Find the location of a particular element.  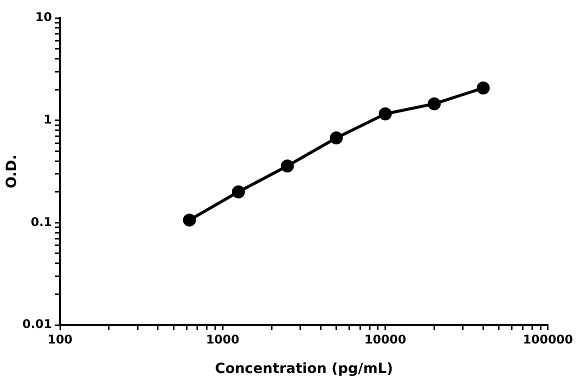

y-tick-label: 0.01 is located at coordinates (37, 324).